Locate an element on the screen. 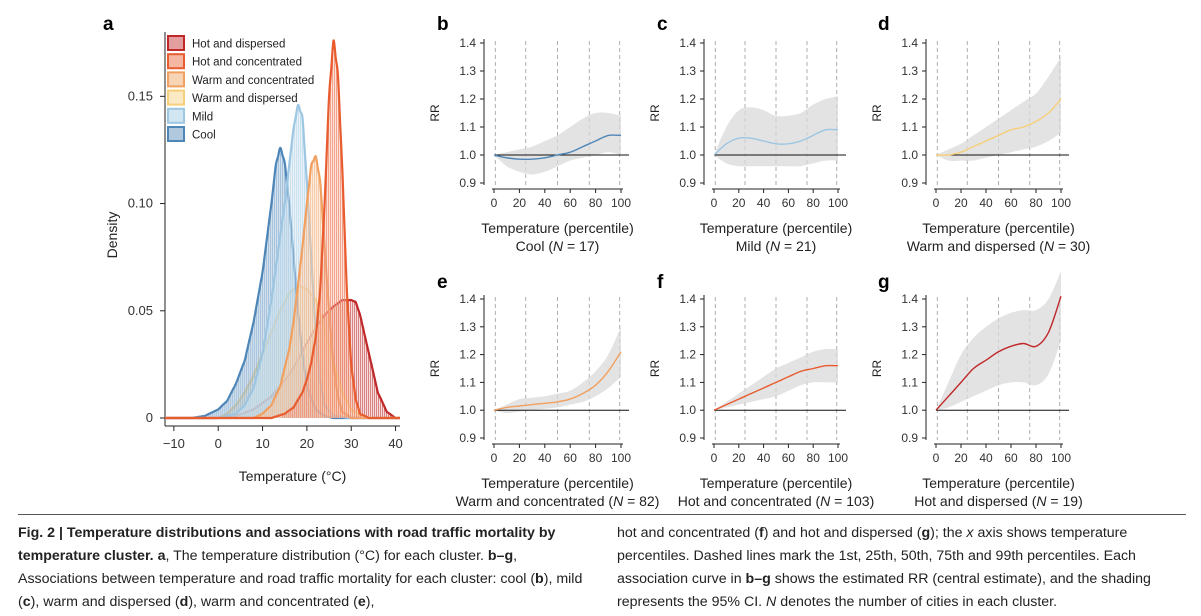 Image resolution: width=1201 pixels, height=616 pixels. rr-x-tick-label: 60 is located at coordinates (571, 458).